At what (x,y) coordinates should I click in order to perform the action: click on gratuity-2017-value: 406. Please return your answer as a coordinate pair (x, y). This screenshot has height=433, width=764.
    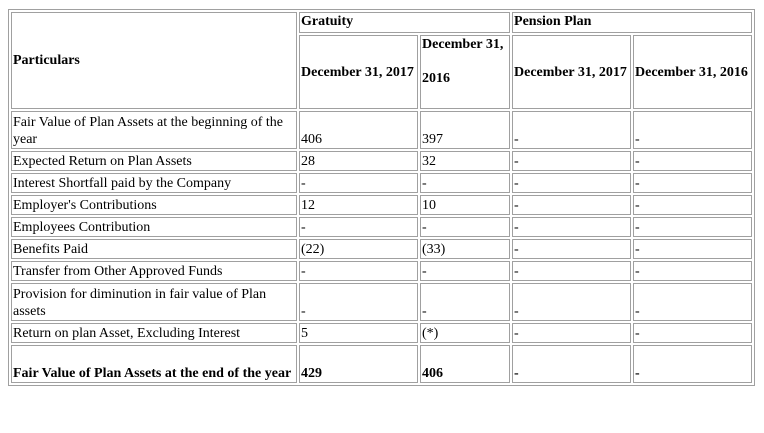
    Looking at the image, I should click on (358, 130).